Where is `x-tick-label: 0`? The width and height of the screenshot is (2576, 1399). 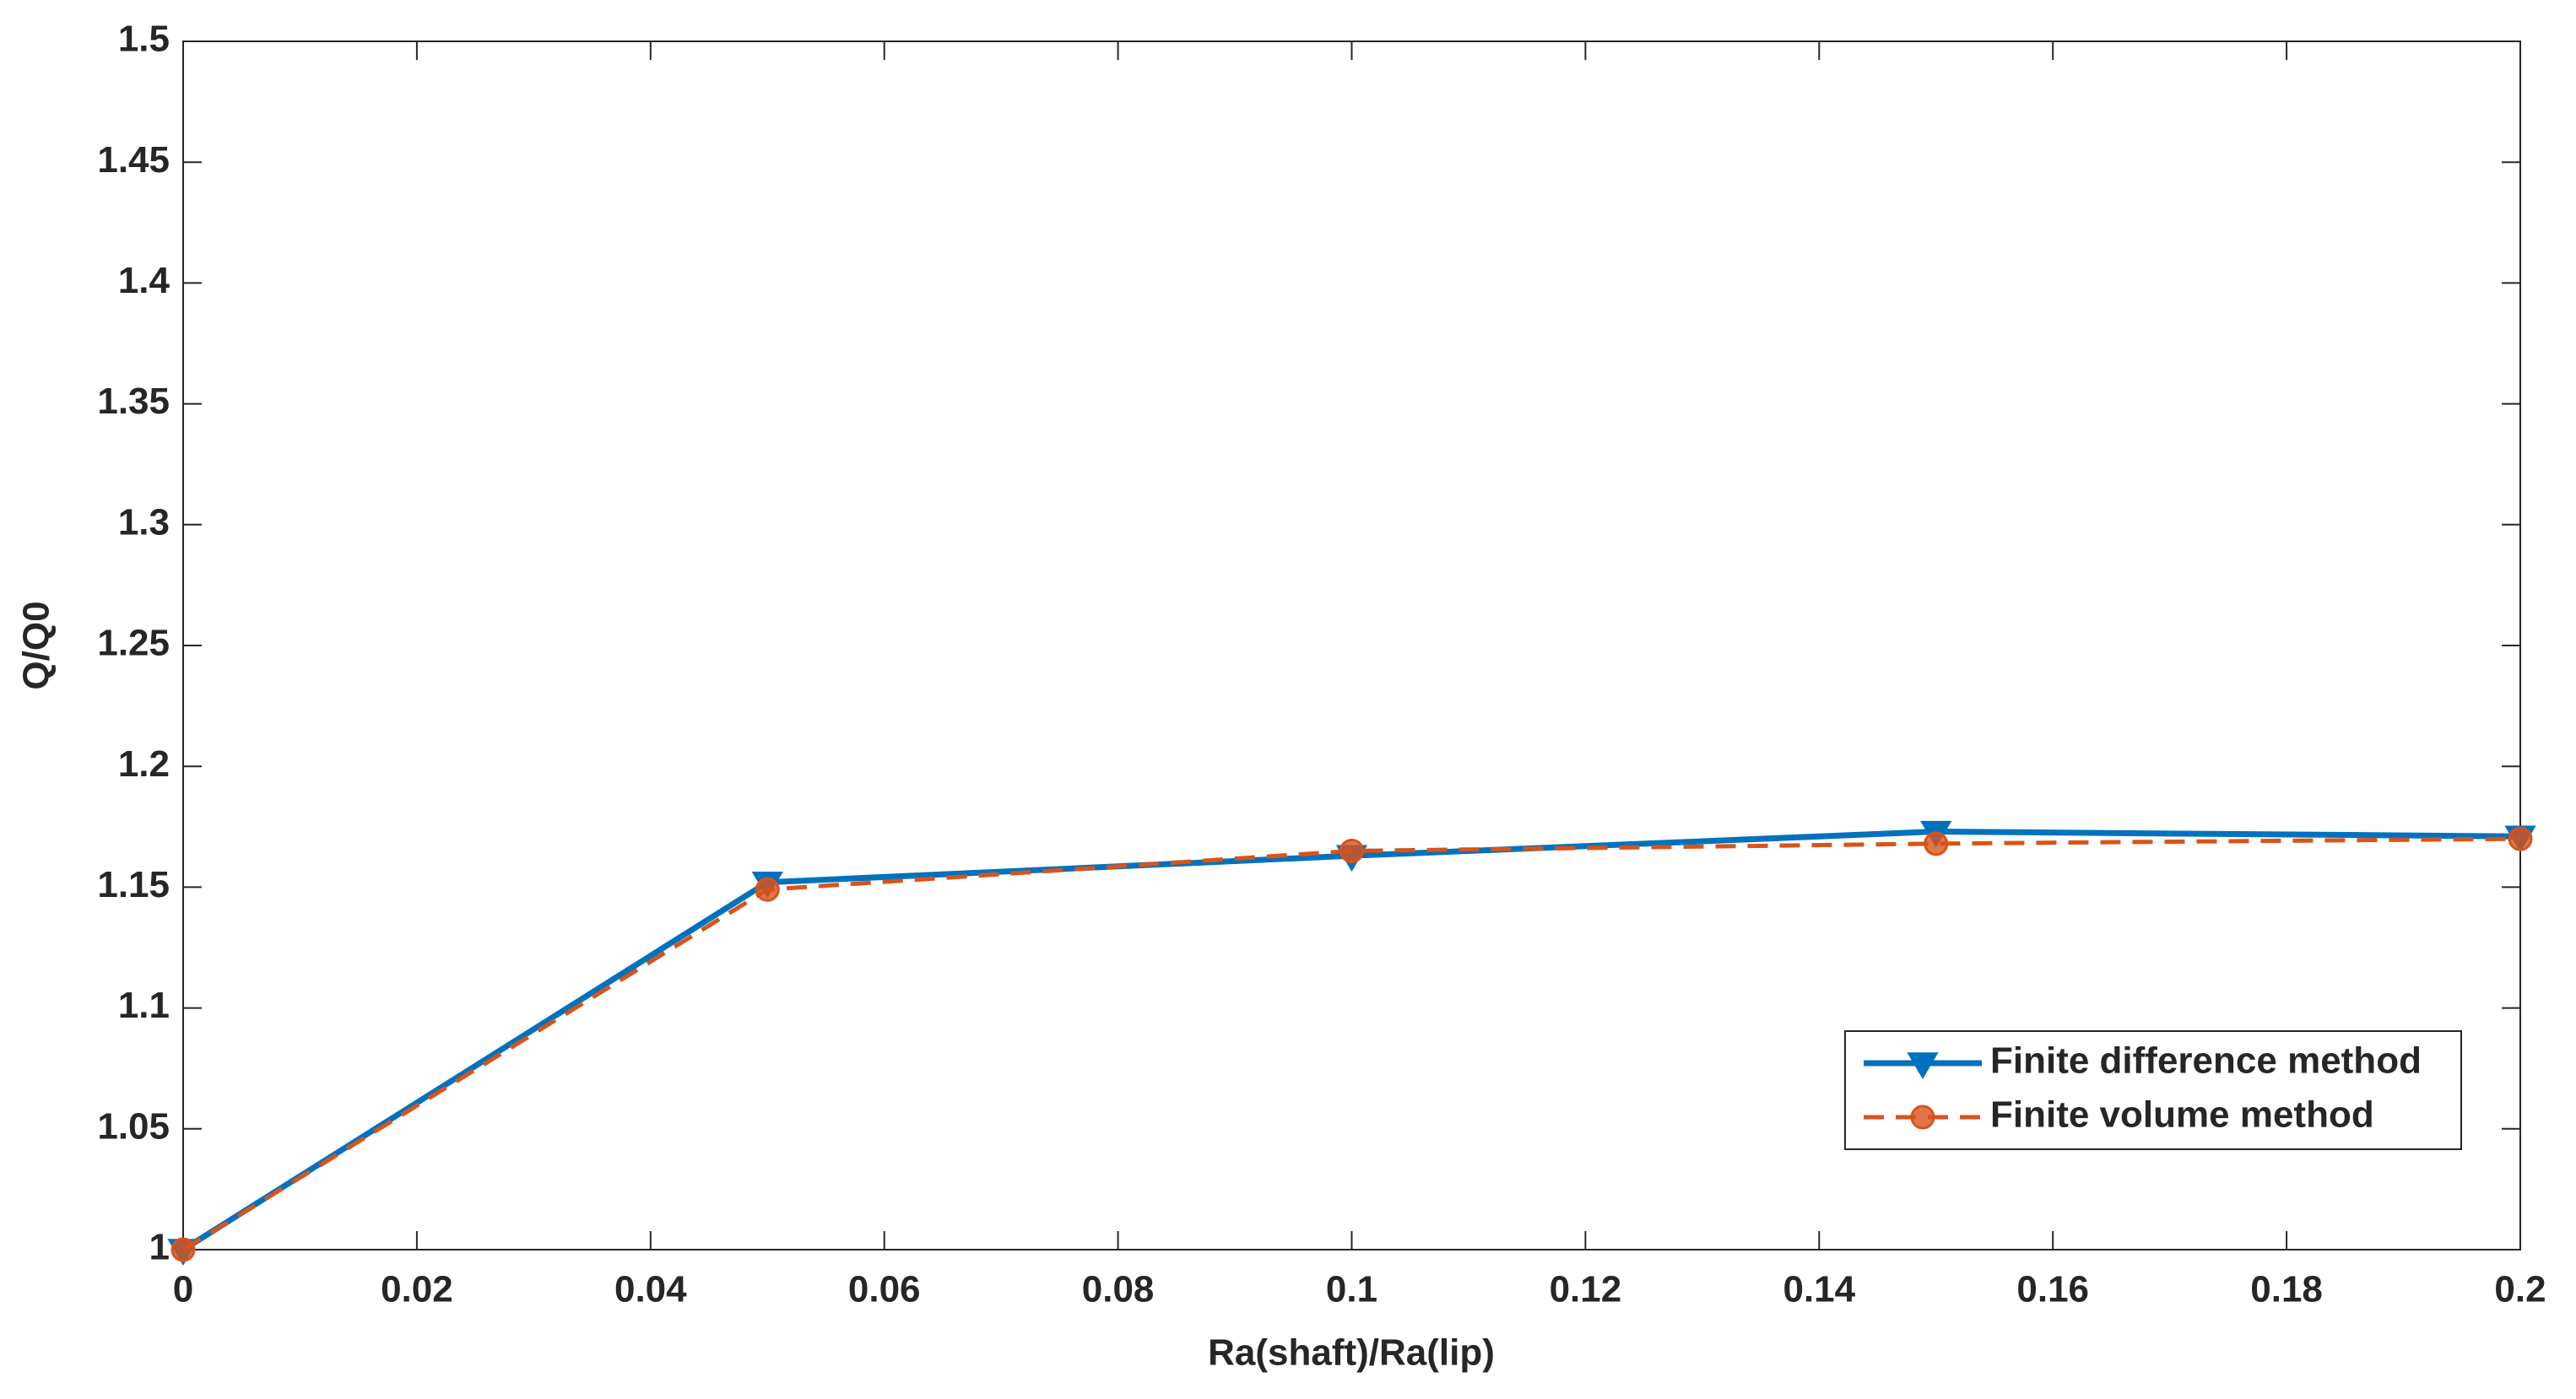 x-tick-label: 0 is located at coordinates (183, 1290).